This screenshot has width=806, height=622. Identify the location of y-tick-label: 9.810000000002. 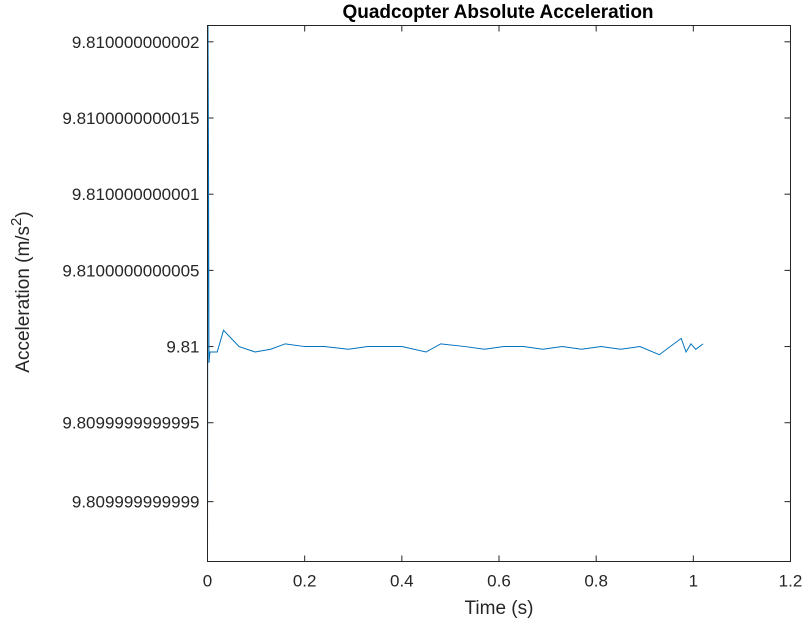
(136, 42).